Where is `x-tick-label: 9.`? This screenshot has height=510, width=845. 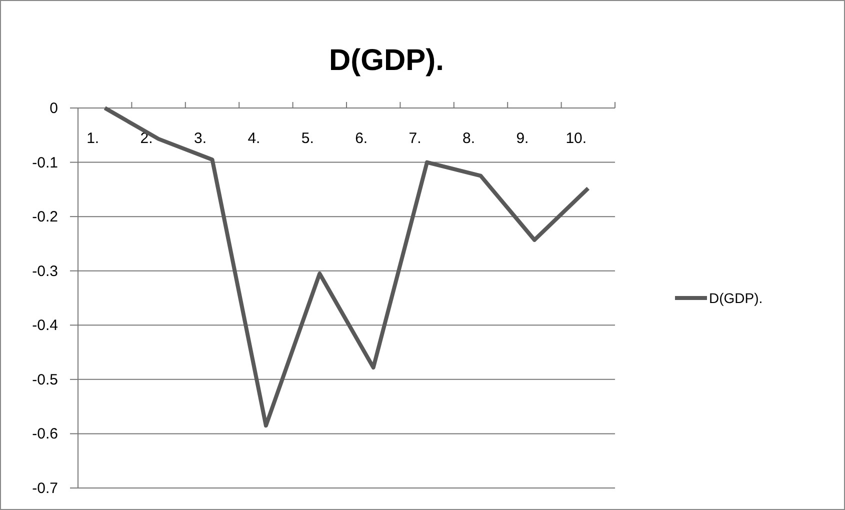 x-tick-label: 9. is located at coordinates (522, 138).